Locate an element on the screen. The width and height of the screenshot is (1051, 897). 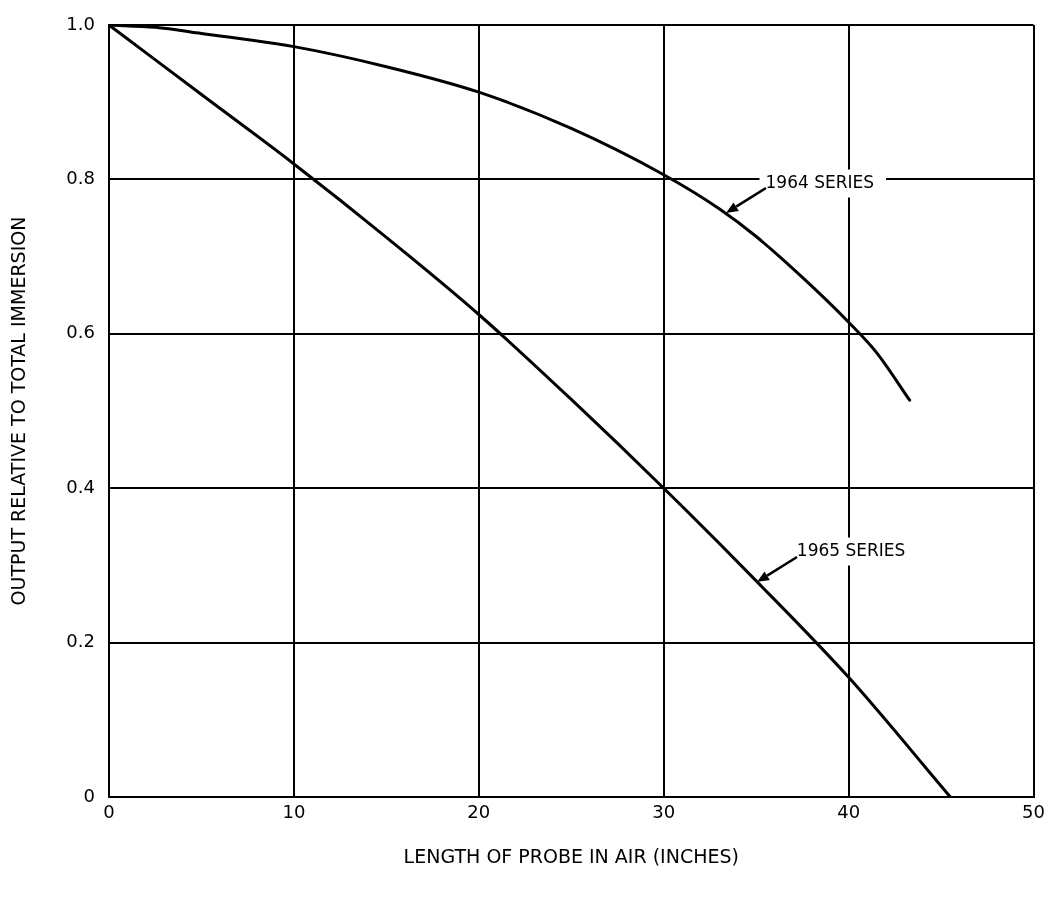
text: 1964 SERIES is located at coordinates (820, 181).